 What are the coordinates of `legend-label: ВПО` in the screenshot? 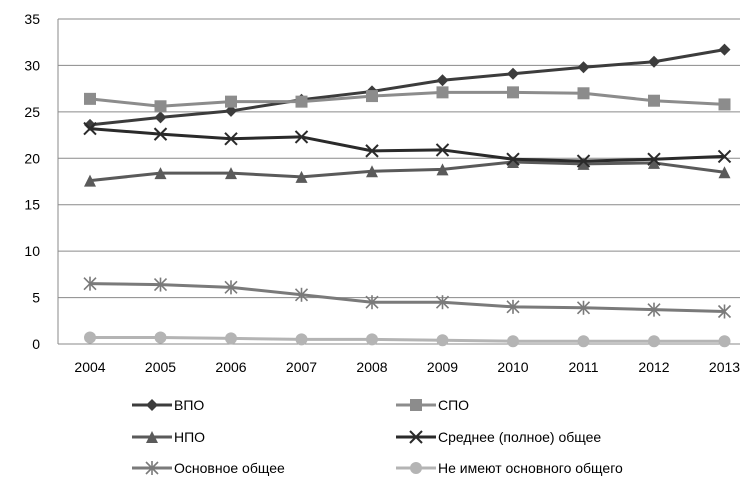 It's located at (189, 405).